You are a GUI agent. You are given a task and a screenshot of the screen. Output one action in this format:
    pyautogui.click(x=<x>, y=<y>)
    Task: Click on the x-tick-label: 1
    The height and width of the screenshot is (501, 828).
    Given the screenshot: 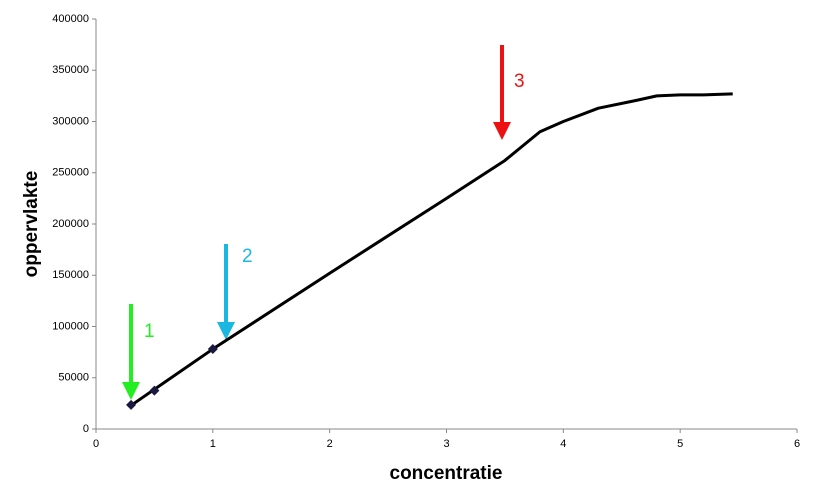 What is the action you would take?
    pyautogui.click(x=213, y=444)
    